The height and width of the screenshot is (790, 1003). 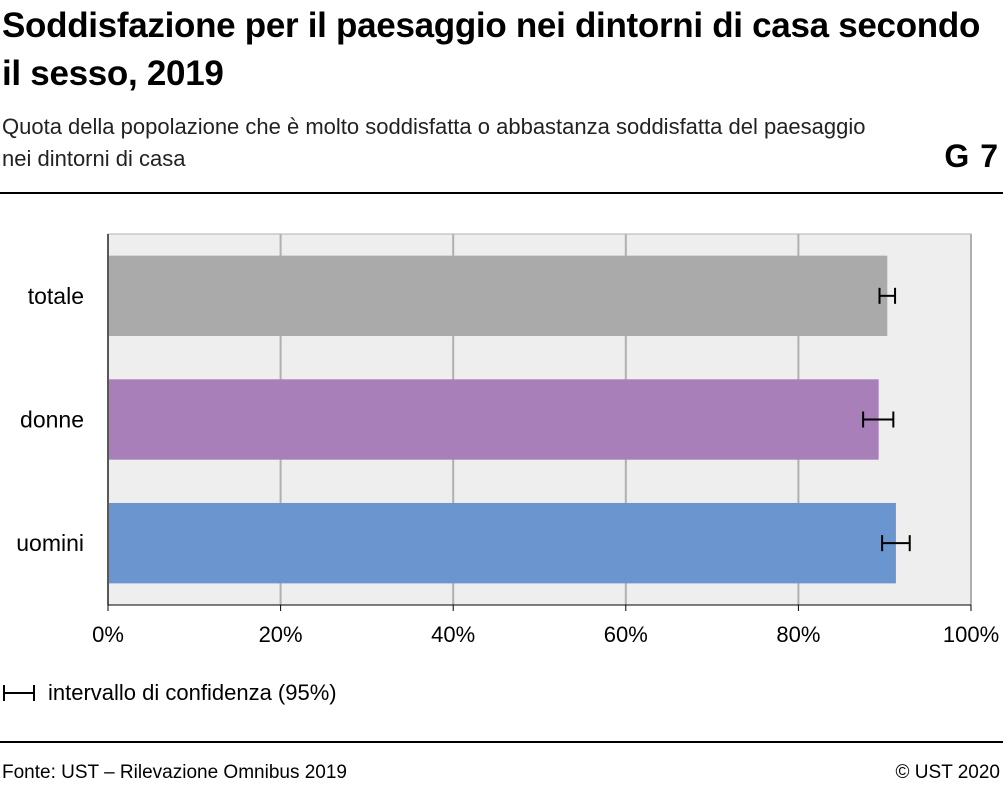 I want to click on source-note: Fonte: UST – Rilevazione Omnibus 2019, so click(x=174, y=772).